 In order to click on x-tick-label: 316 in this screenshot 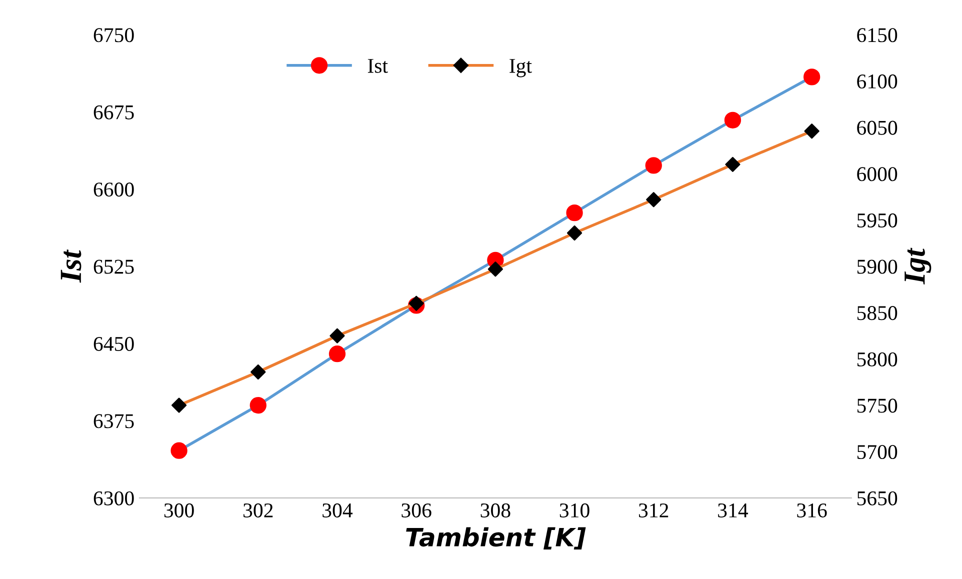, I will do `click(812, 510)`.